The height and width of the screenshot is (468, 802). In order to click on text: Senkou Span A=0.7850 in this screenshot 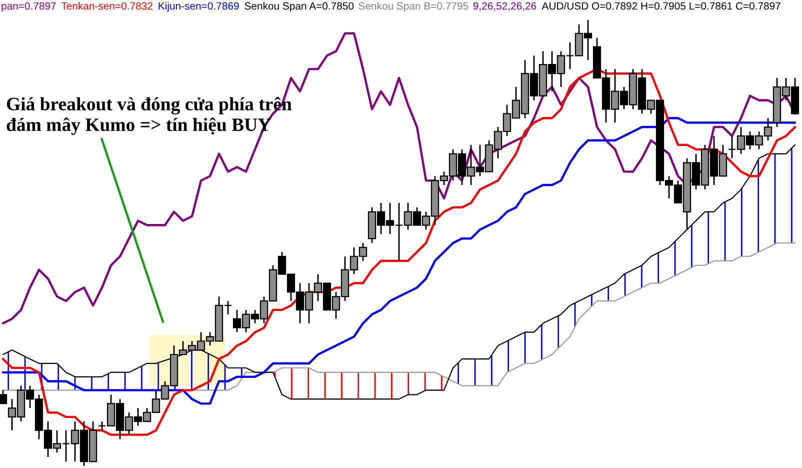, I will do `click(299, 7)`.